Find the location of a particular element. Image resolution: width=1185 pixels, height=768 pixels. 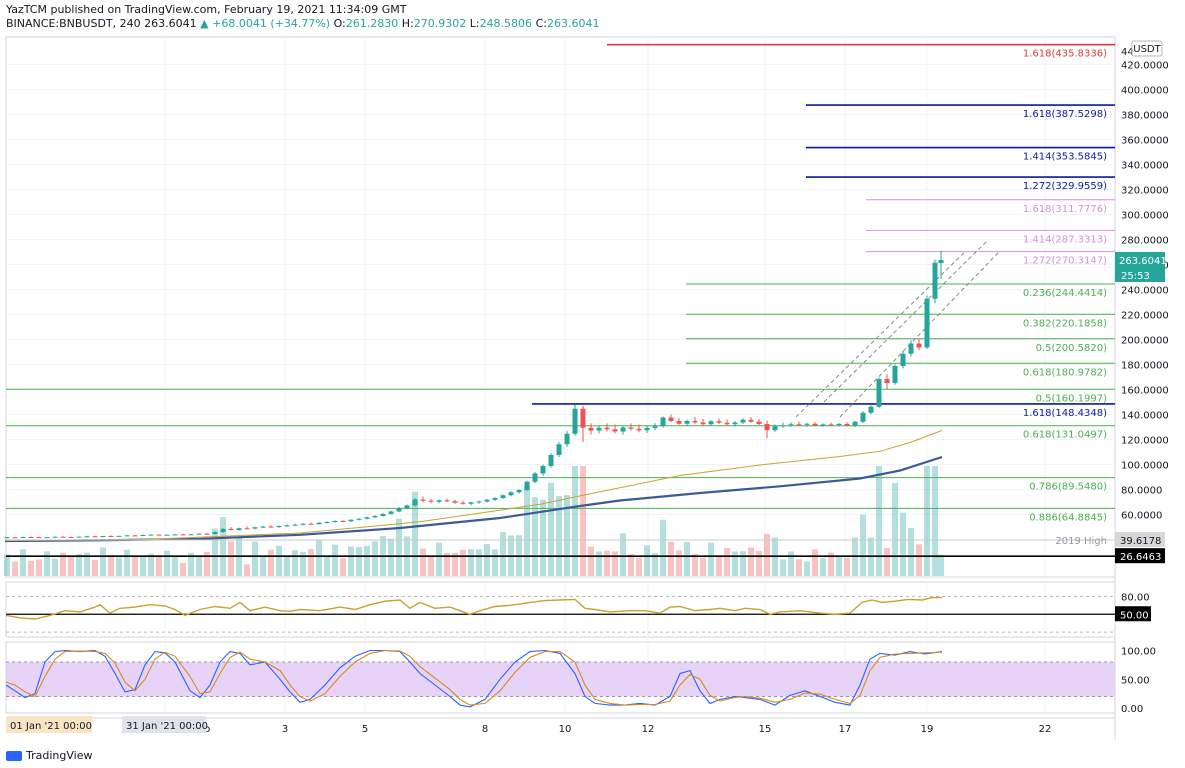

fib-level-label: 1.414(353.5845) is located at coordinates (1065, 157).